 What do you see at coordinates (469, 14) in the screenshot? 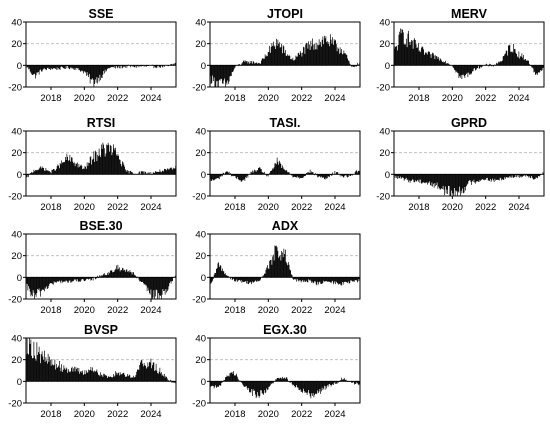
I see `panel-title: MERV` at bounding box center [469, 14].